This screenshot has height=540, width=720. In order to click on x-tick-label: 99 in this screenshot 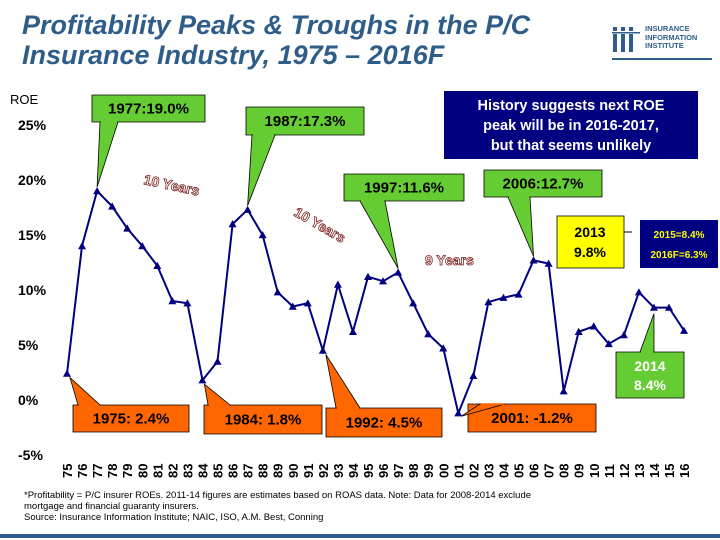, I will do `click(428, 471)`.